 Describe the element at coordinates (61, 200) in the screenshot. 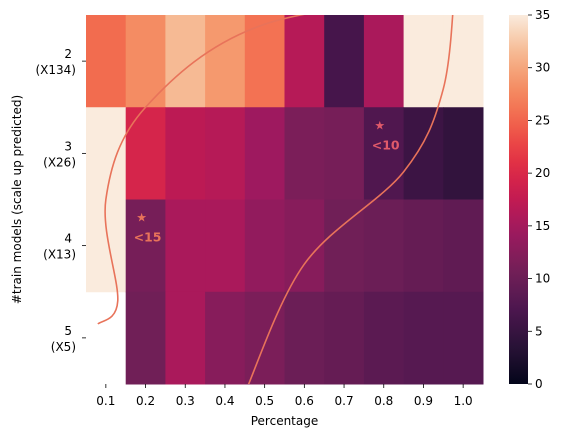

I see `y-axis: 2 (X134) 3 (X26) 4 (X13) 5 (X5)` at that location.